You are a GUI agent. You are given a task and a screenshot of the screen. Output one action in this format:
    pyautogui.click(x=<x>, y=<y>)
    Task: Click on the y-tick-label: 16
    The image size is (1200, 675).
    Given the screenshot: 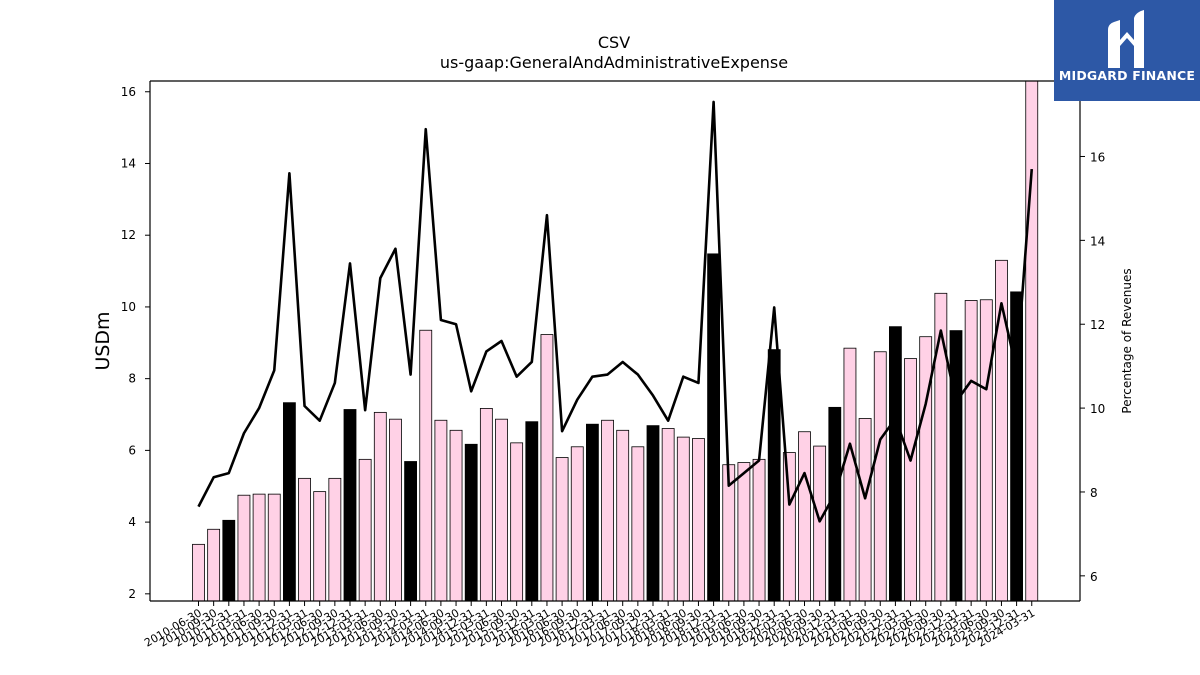 What is the action you would take?
    pyautogui.click(x=128, y=92)
    